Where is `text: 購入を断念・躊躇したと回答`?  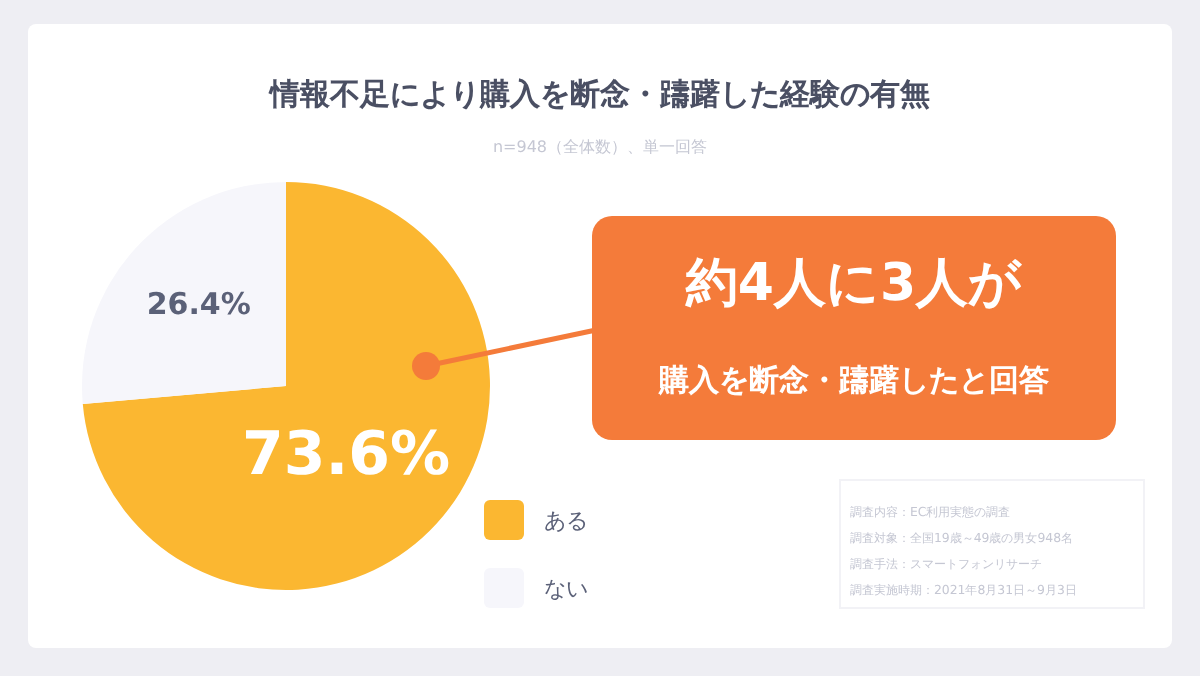 text: 購入を断念・躊躇したと回答 is located at coordinates (853, 380).